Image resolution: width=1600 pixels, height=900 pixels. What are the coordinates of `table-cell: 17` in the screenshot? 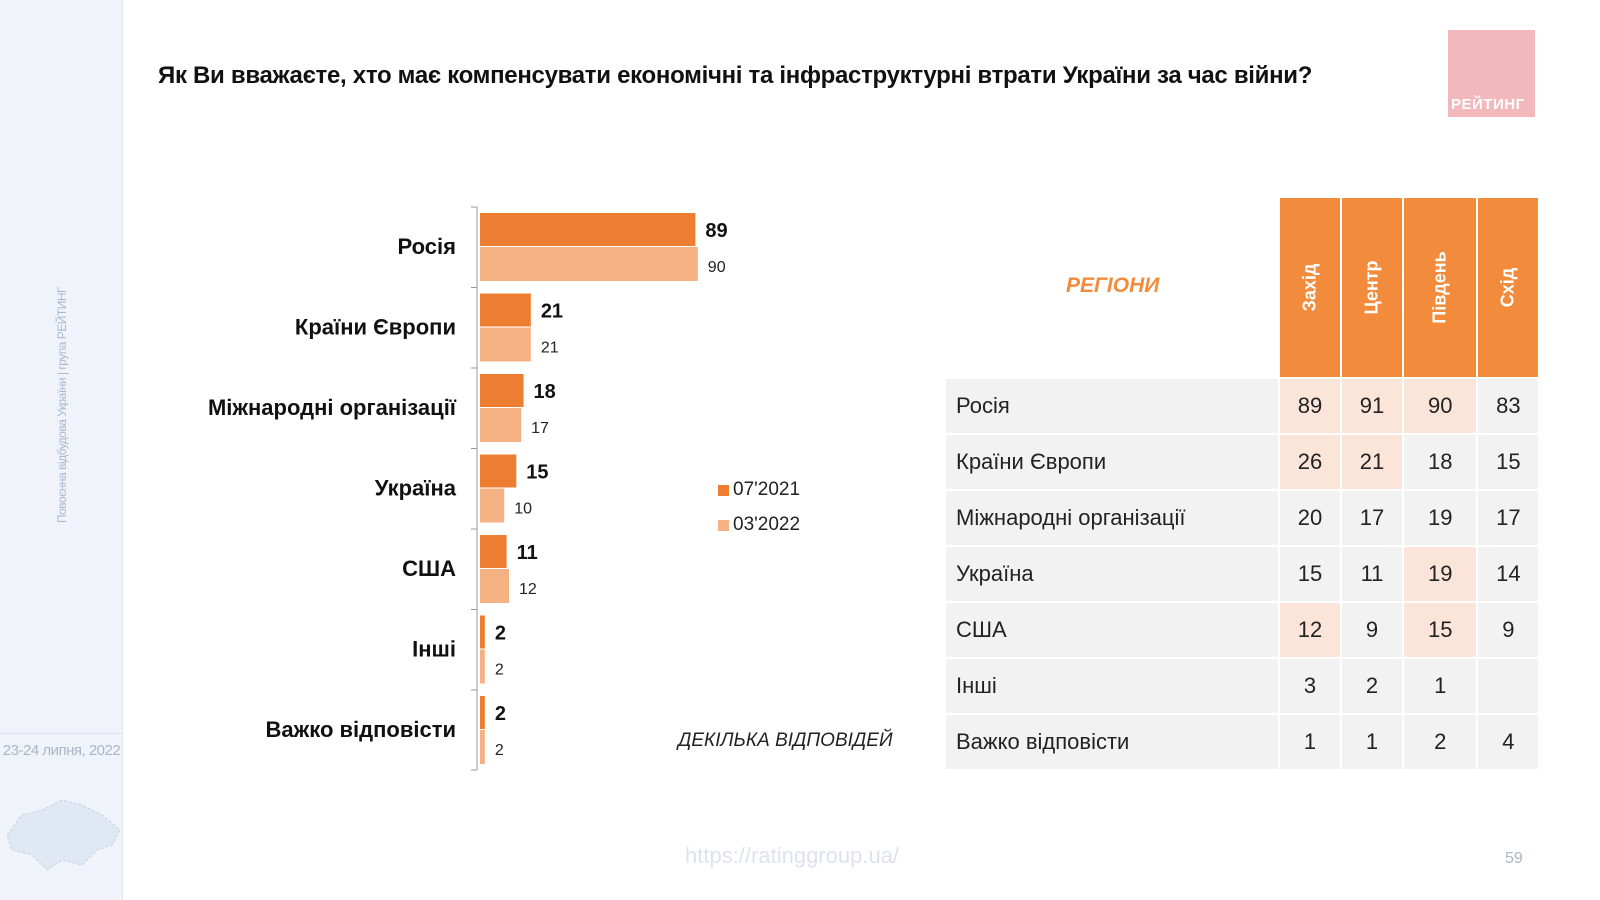 It's located at (1508, 518).